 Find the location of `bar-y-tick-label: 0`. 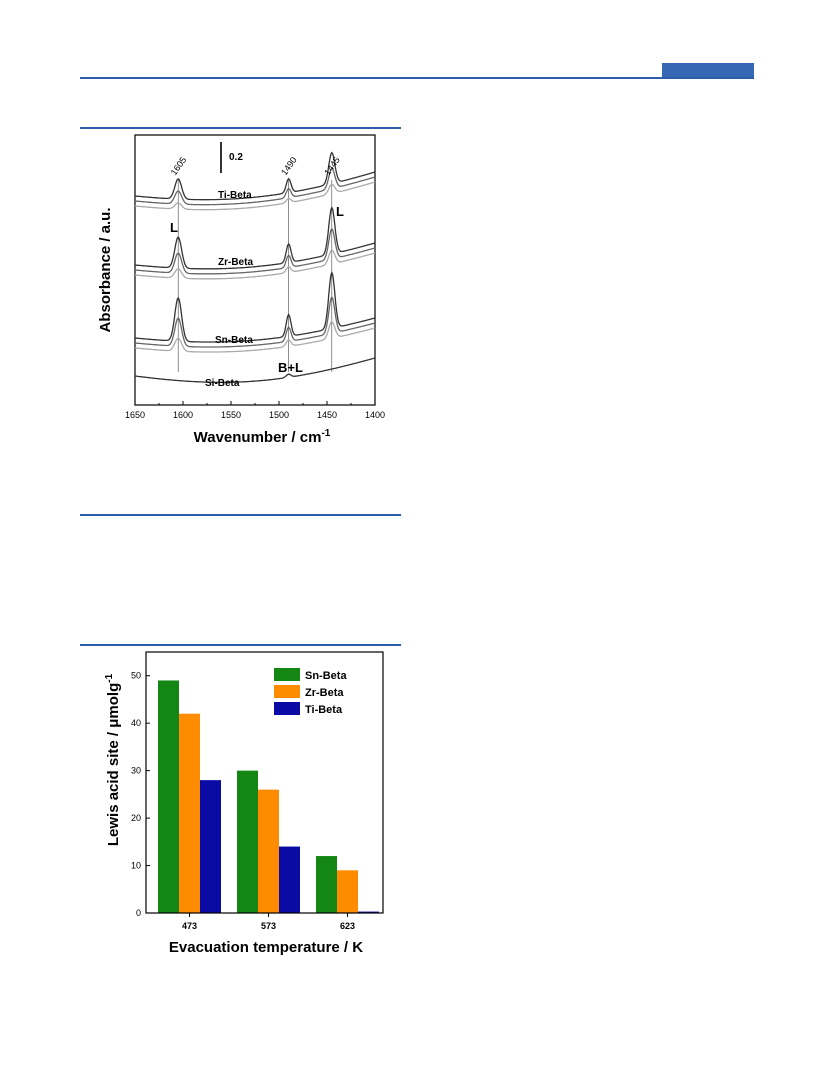

bar-y-tick-label: 0 is located at coordinates (138, 913).